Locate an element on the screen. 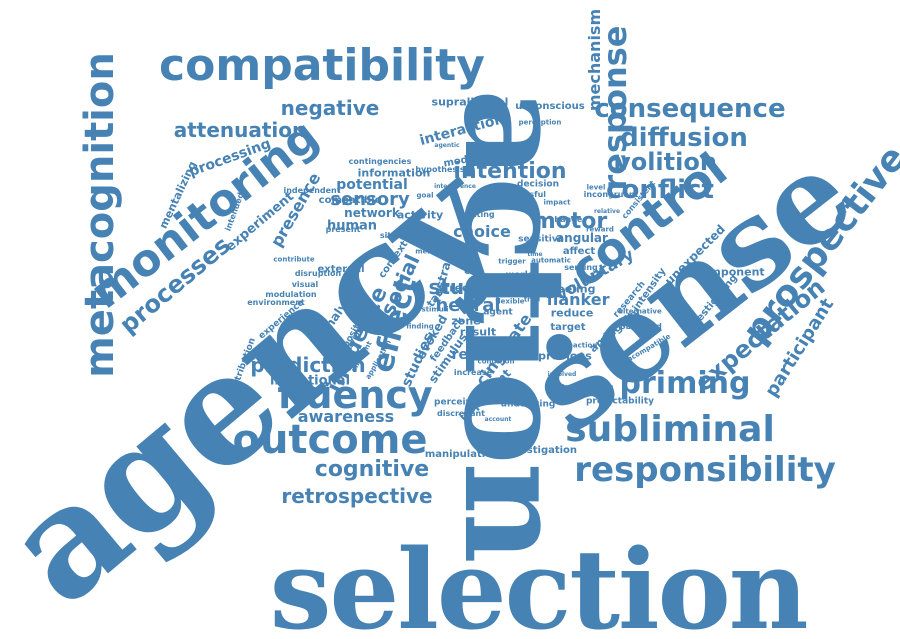  word-sensory: sensory is located at coordinates (370, 199).